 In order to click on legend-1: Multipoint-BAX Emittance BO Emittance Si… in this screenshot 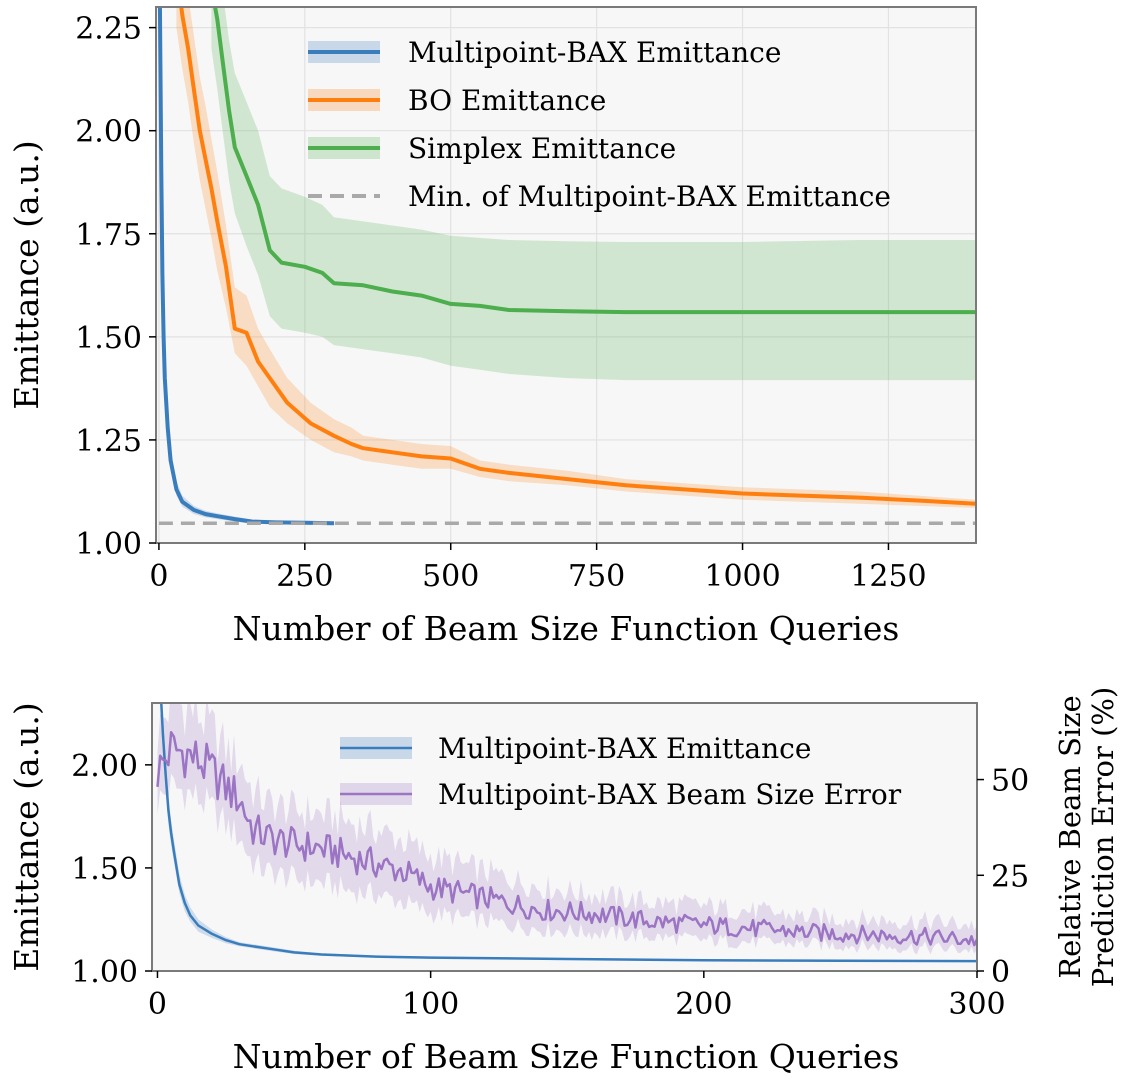, I will do `click(599, 124)`.